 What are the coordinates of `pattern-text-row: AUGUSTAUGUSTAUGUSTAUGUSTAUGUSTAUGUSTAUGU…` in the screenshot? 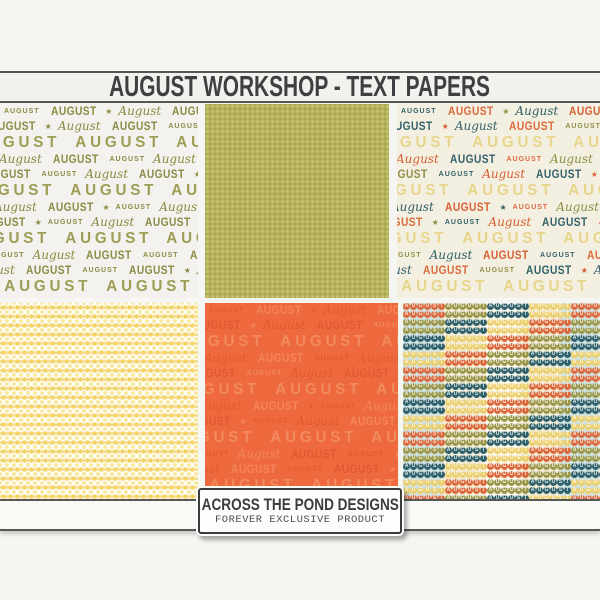 It's located at (498, 191).